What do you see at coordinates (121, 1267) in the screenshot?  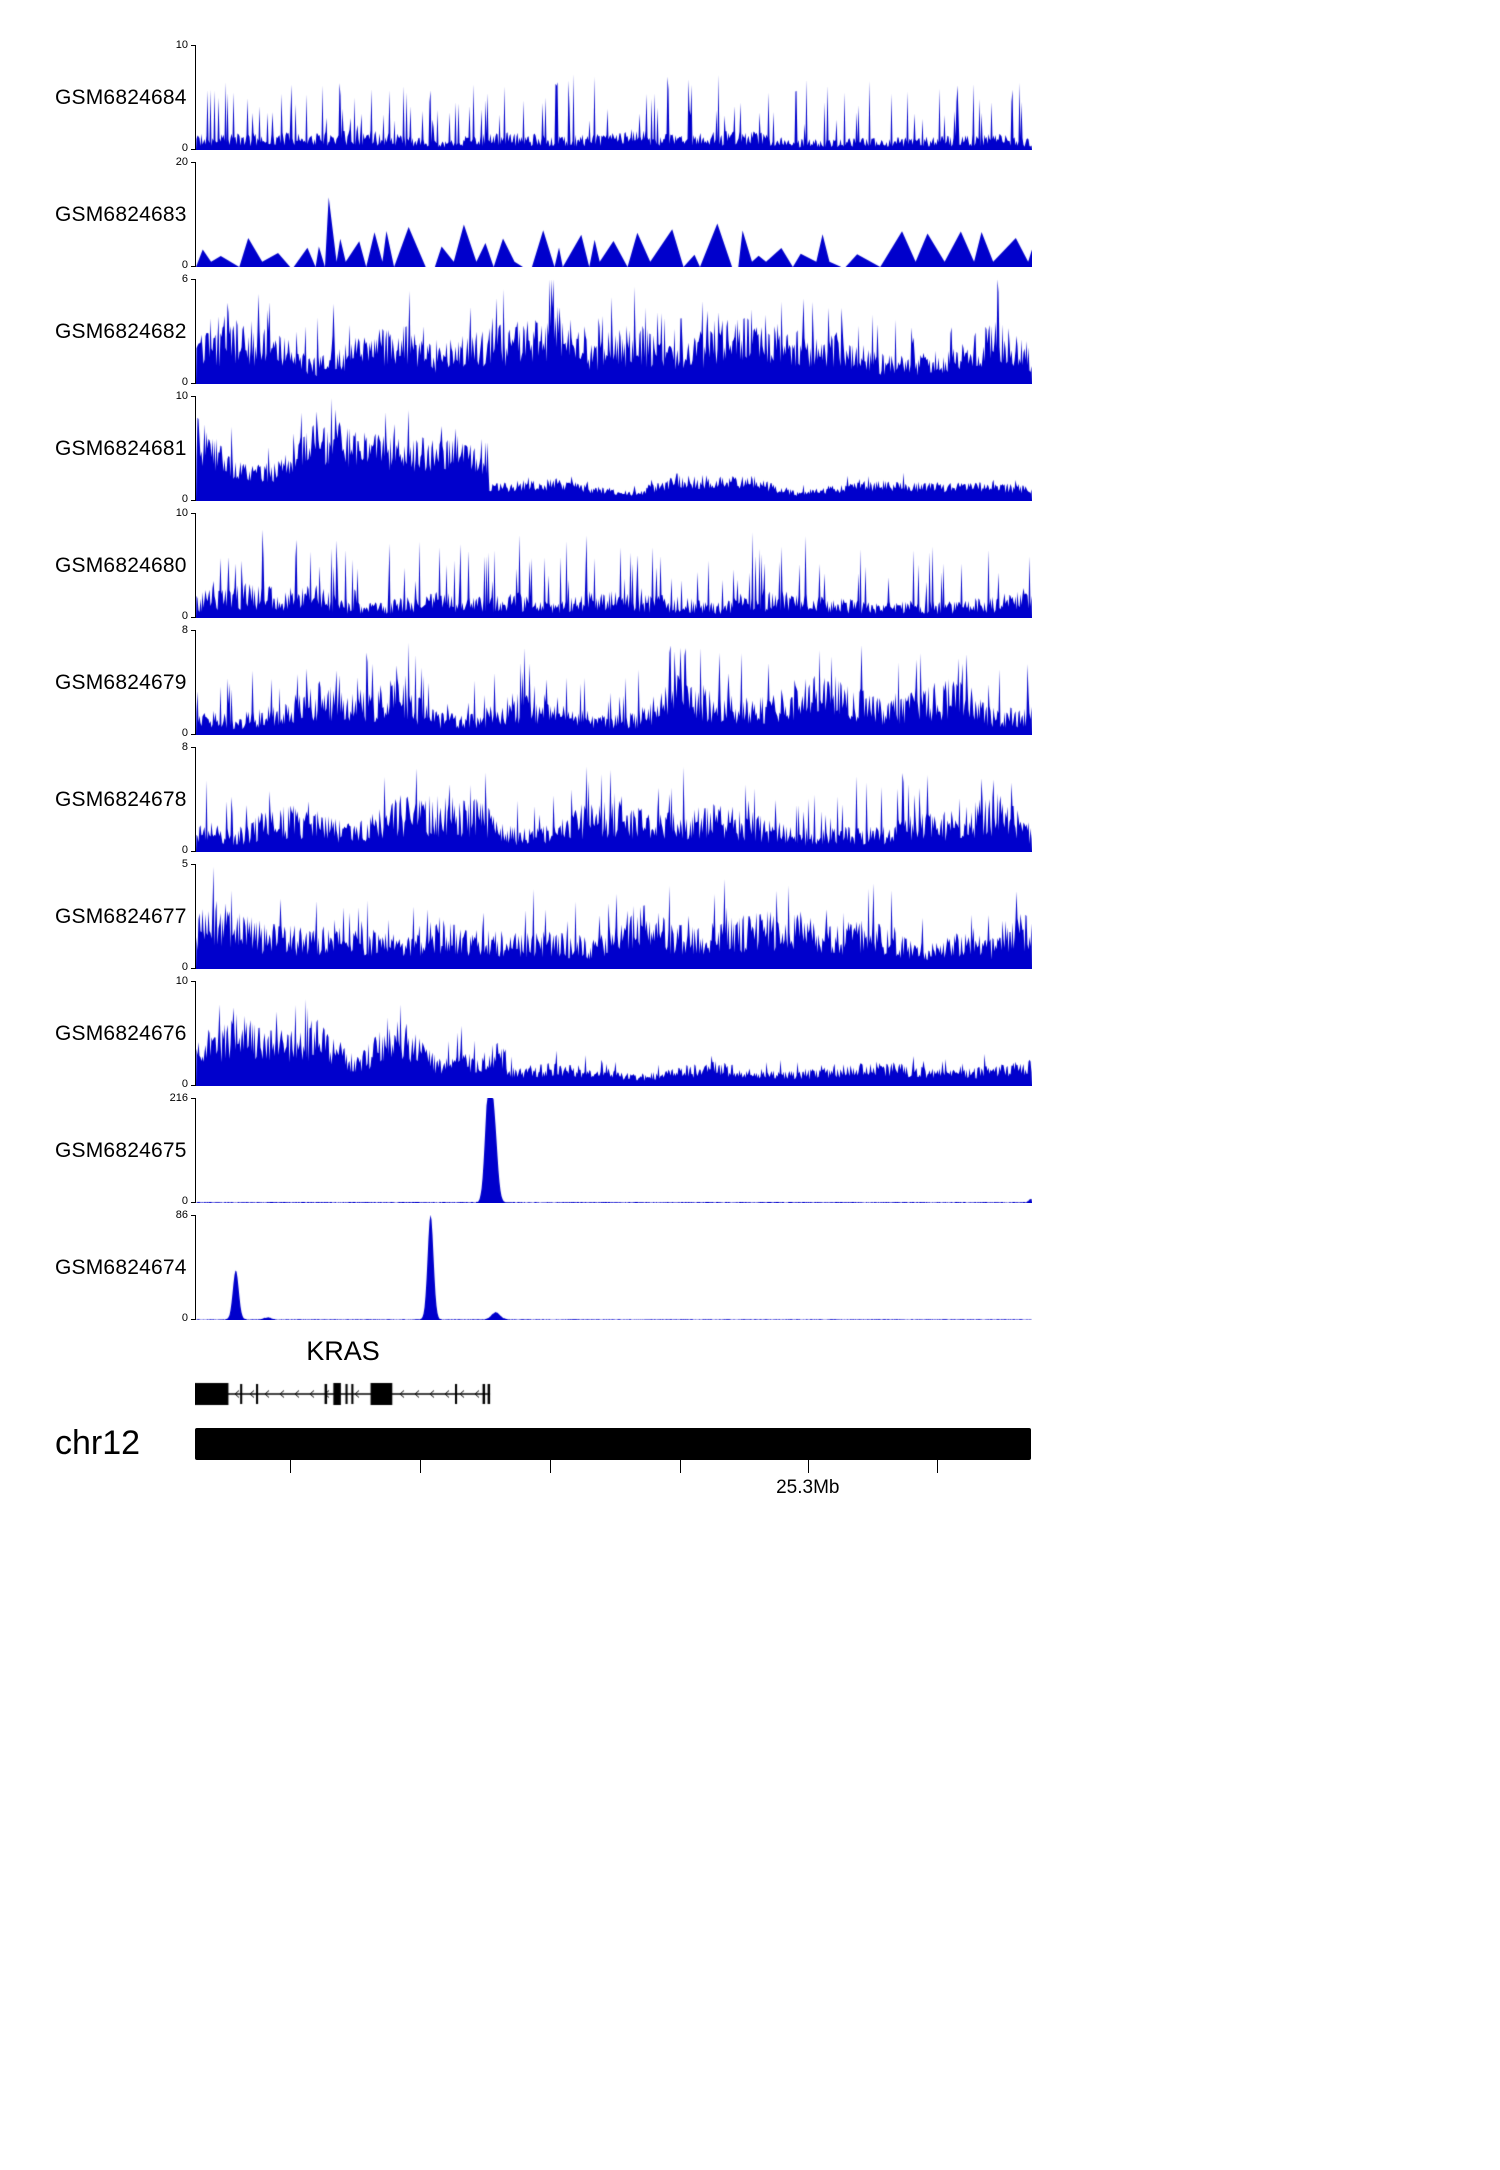 I see `track-label: GSM6824674` at bounding box center [121, 1267].